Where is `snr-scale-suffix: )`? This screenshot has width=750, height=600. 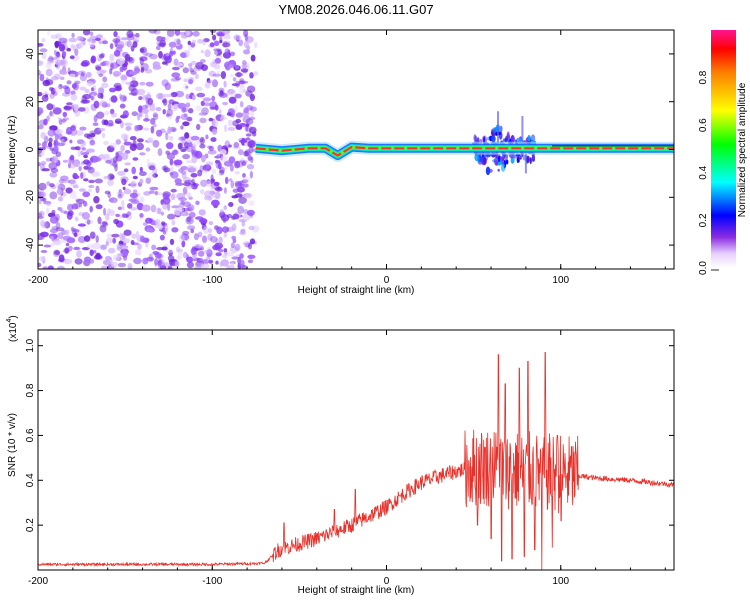
snr-scale-suffix: ) is located at coordinates (13, 316).